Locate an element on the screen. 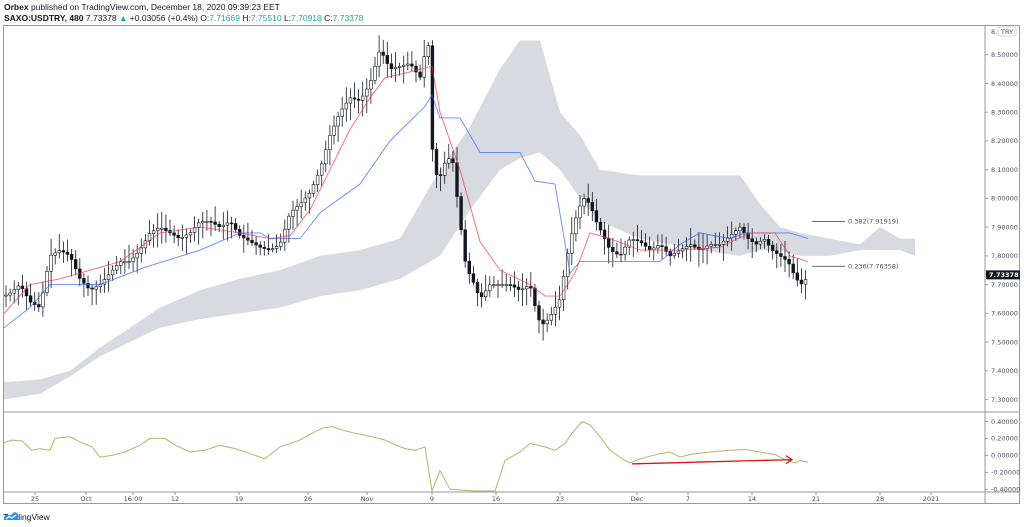  price-tick-label: 8.00000 is located at coordinates (1004, 199).